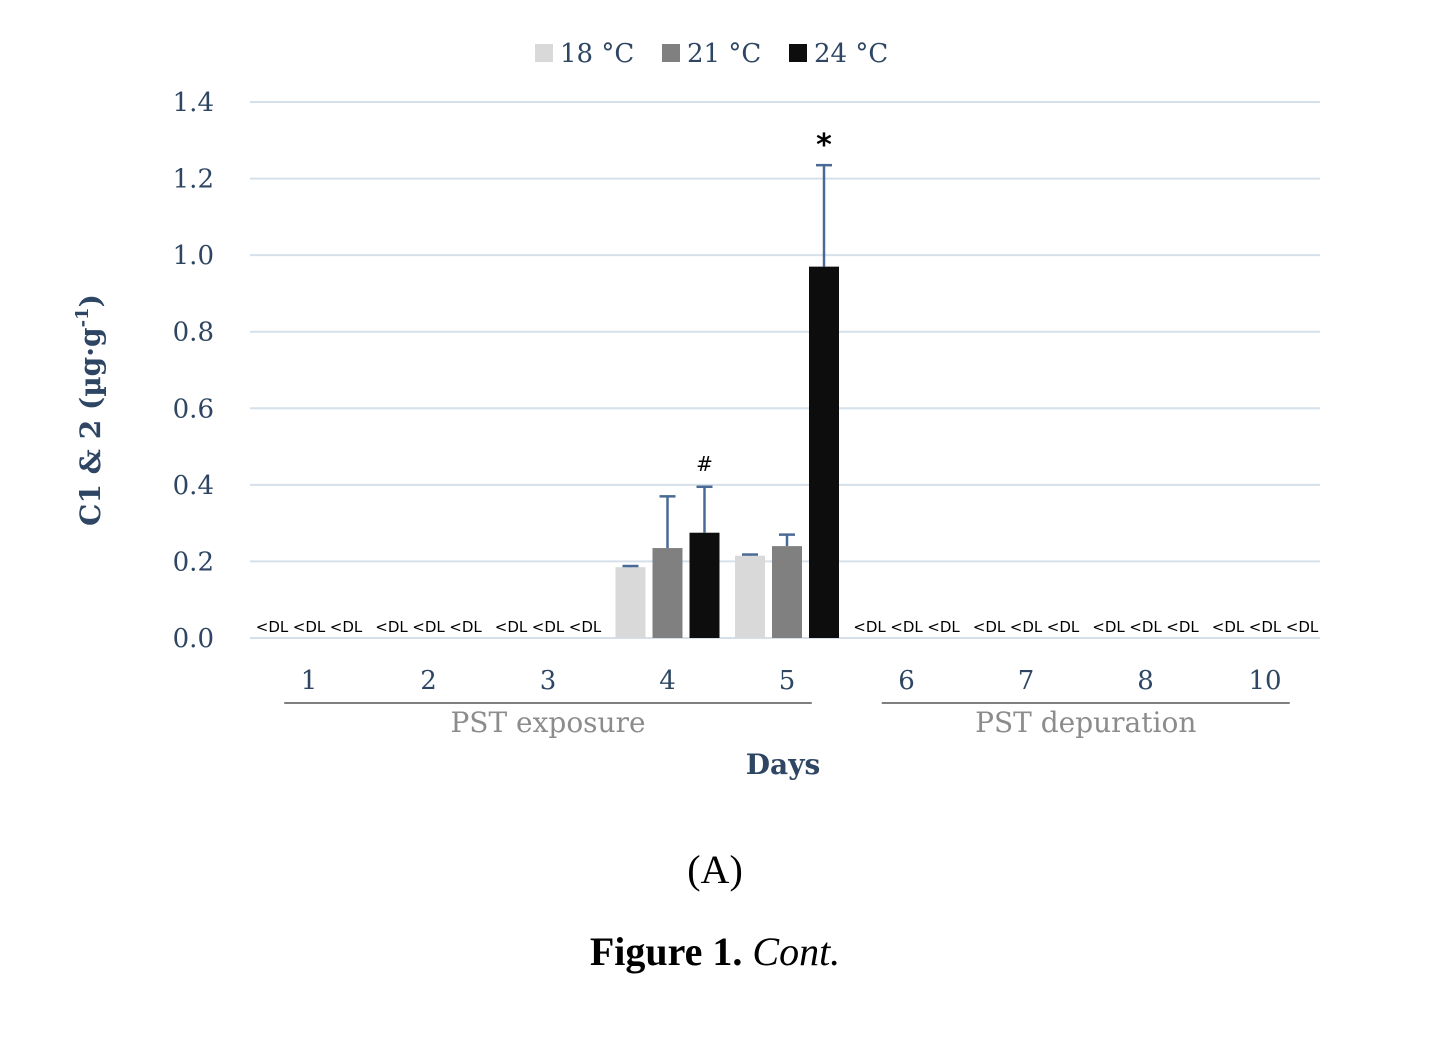  Describe the element at coordinates (193, 180) in the screenshot. I see `y-tick-label: 1.2` at that location.